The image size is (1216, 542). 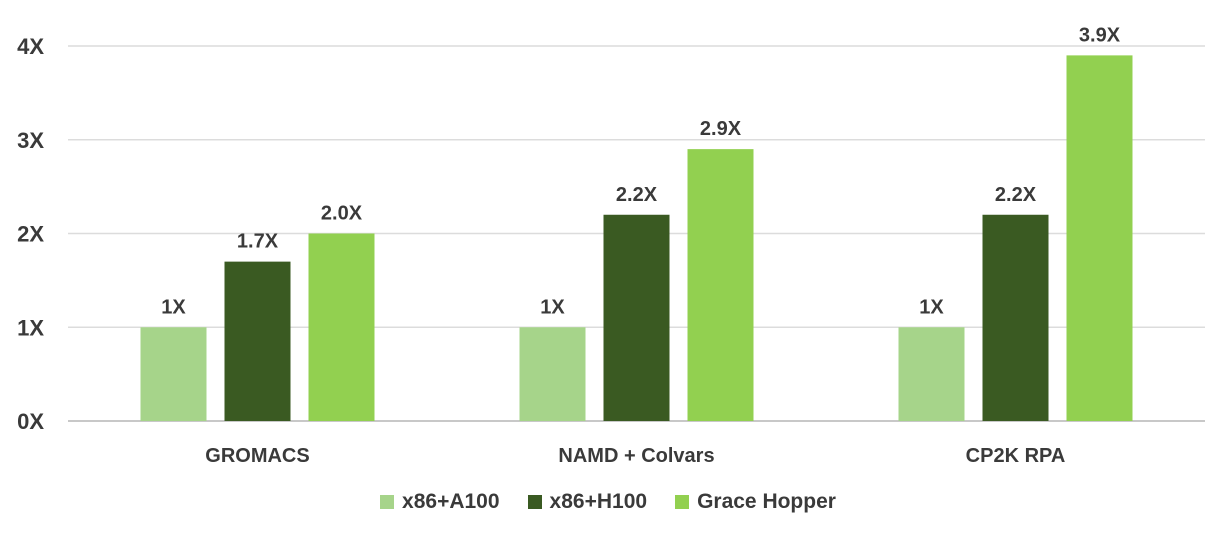 I want to click on category-label: NAMD + Colvars, so click(x=636, y=456).